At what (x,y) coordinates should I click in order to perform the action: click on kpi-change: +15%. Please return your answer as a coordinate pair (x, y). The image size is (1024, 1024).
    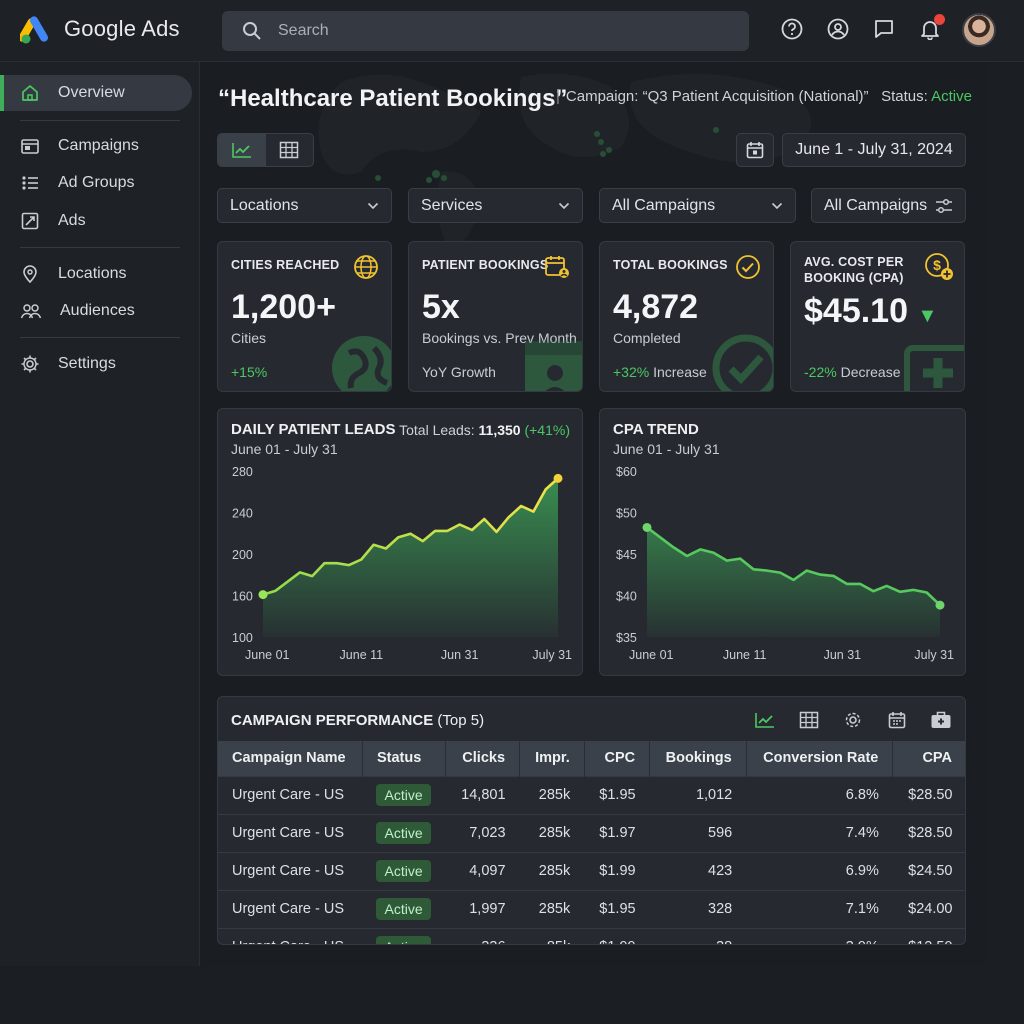
    Looking at the image, I should click on (249, 372).